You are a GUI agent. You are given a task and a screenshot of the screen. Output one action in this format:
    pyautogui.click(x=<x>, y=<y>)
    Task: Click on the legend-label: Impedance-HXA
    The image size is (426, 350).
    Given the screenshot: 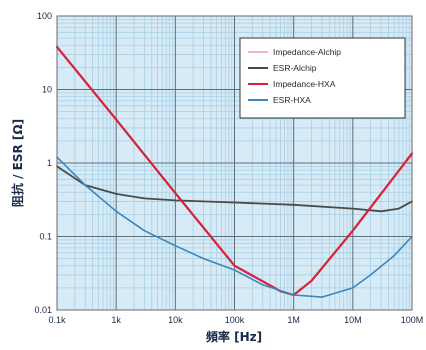 What is the action you would take?
    pyautogui.click(x=304, y=84)
    